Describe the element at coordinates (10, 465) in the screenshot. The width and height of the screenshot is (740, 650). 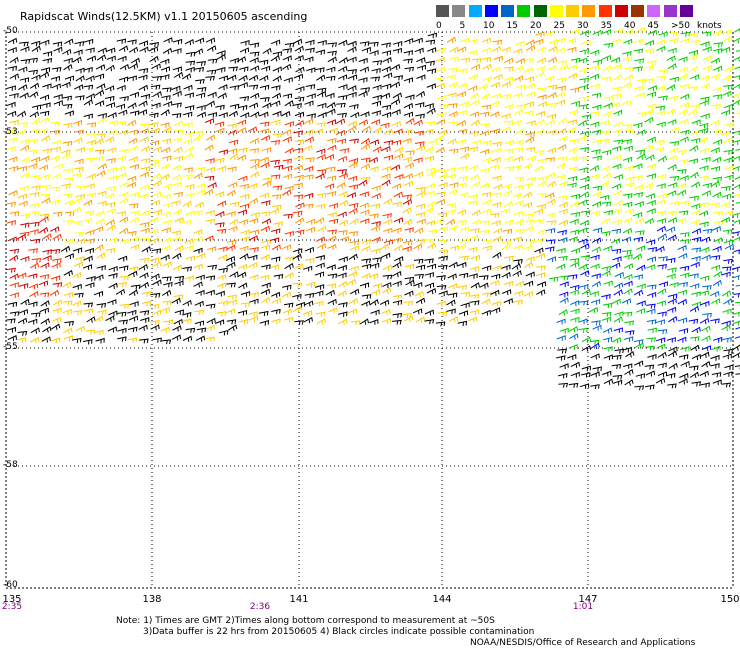
I see `y-tick-label: -58` at that location.